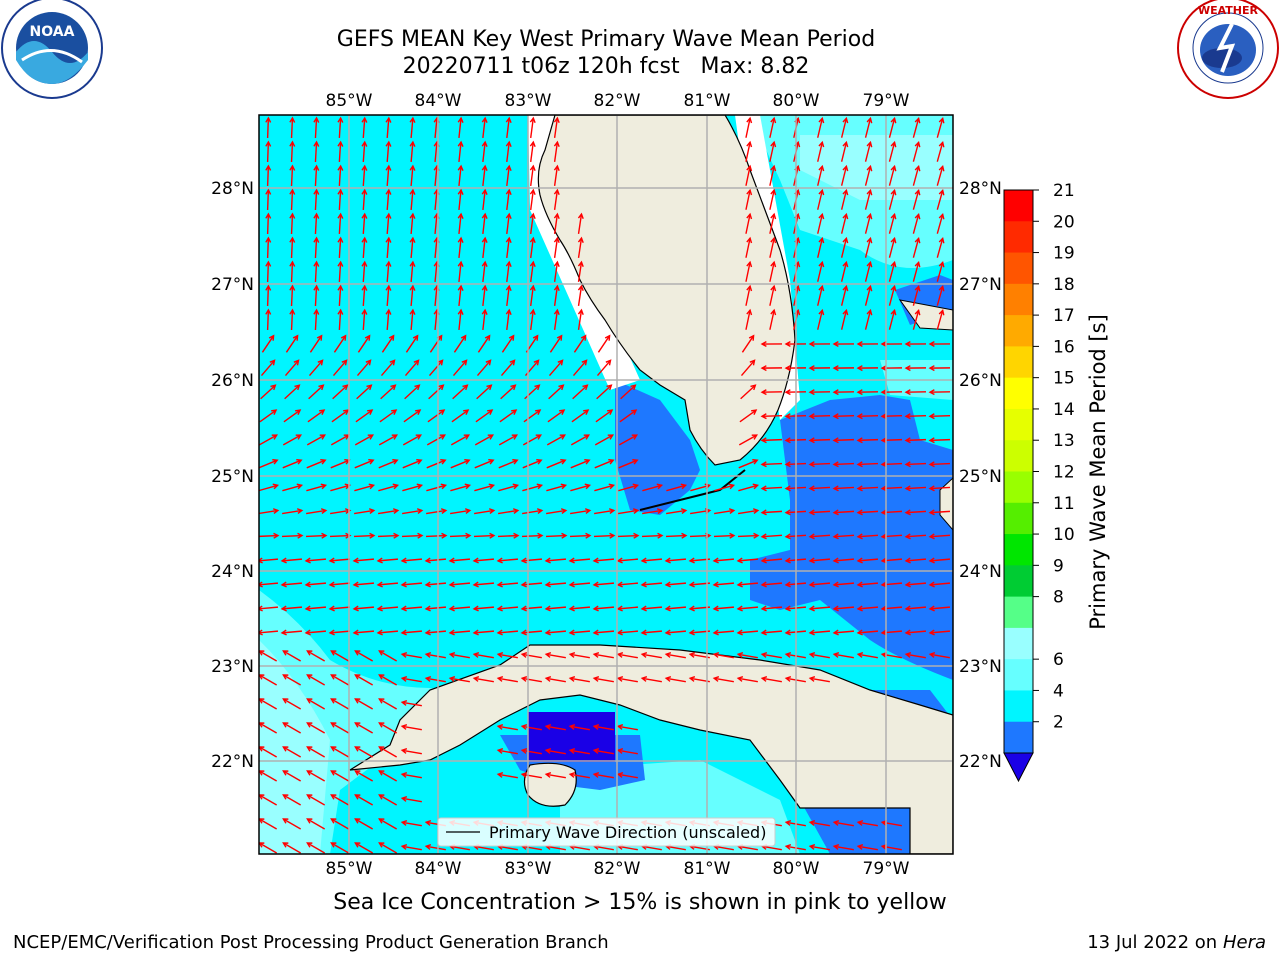 This screenshot has height=960, width=1280. What do you see at coordinates (438, 101) in the screenshot?
I see `lon-label-top: 84°W` at bounding box center [438, 101].